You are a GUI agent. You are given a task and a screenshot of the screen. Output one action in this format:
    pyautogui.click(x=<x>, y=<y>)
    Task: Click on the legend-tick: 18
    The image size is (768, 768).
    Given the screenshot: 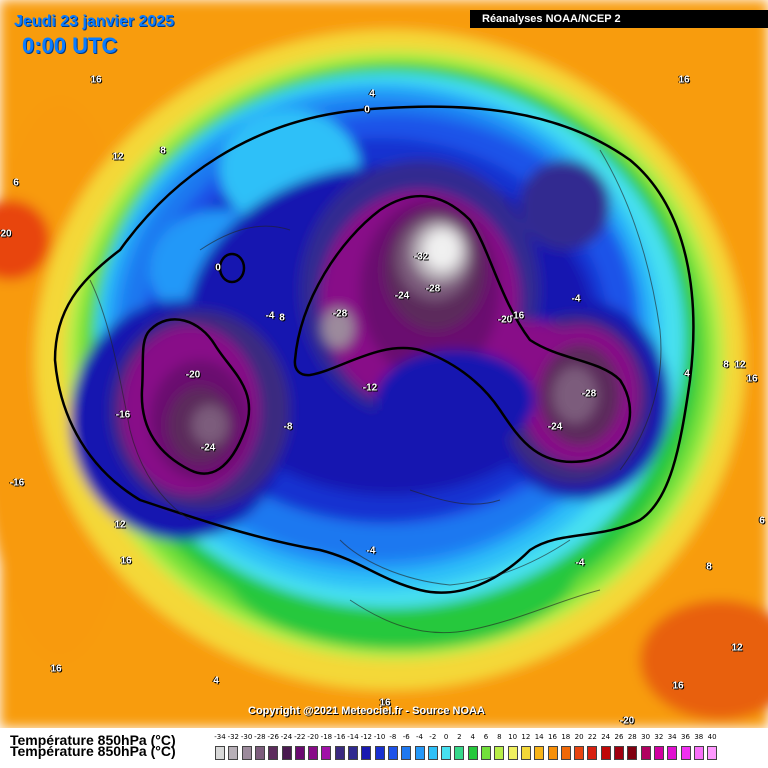 What is the action you would take?
    pyautogui.click(x=566, y=737)
    